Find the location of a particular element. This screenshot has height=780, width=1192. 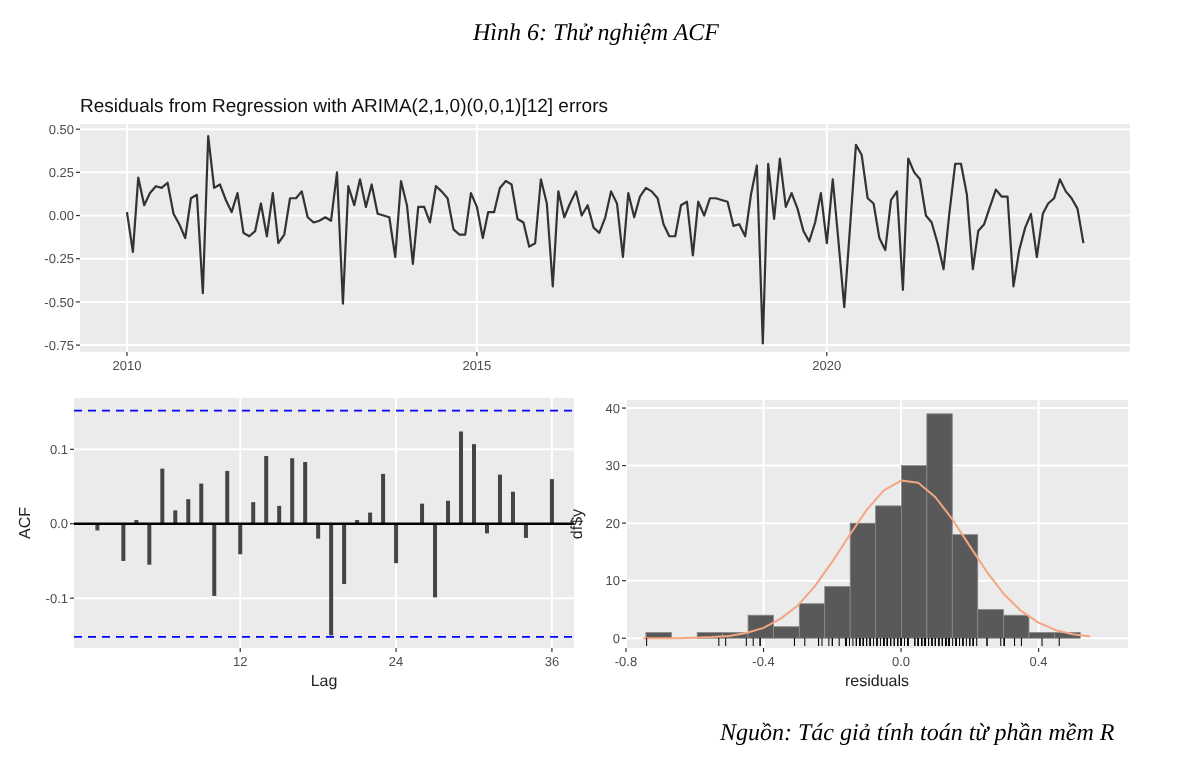

line-series is located at coordinates (867, 559).